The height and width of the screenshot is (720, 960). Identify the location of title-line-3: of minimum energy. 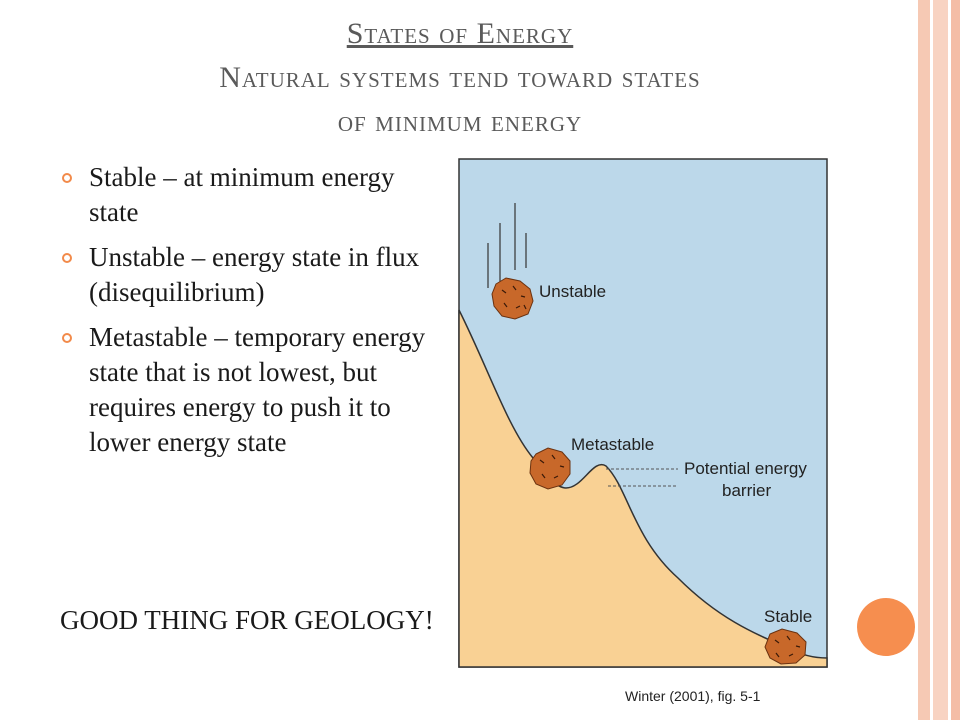
(460, 121).